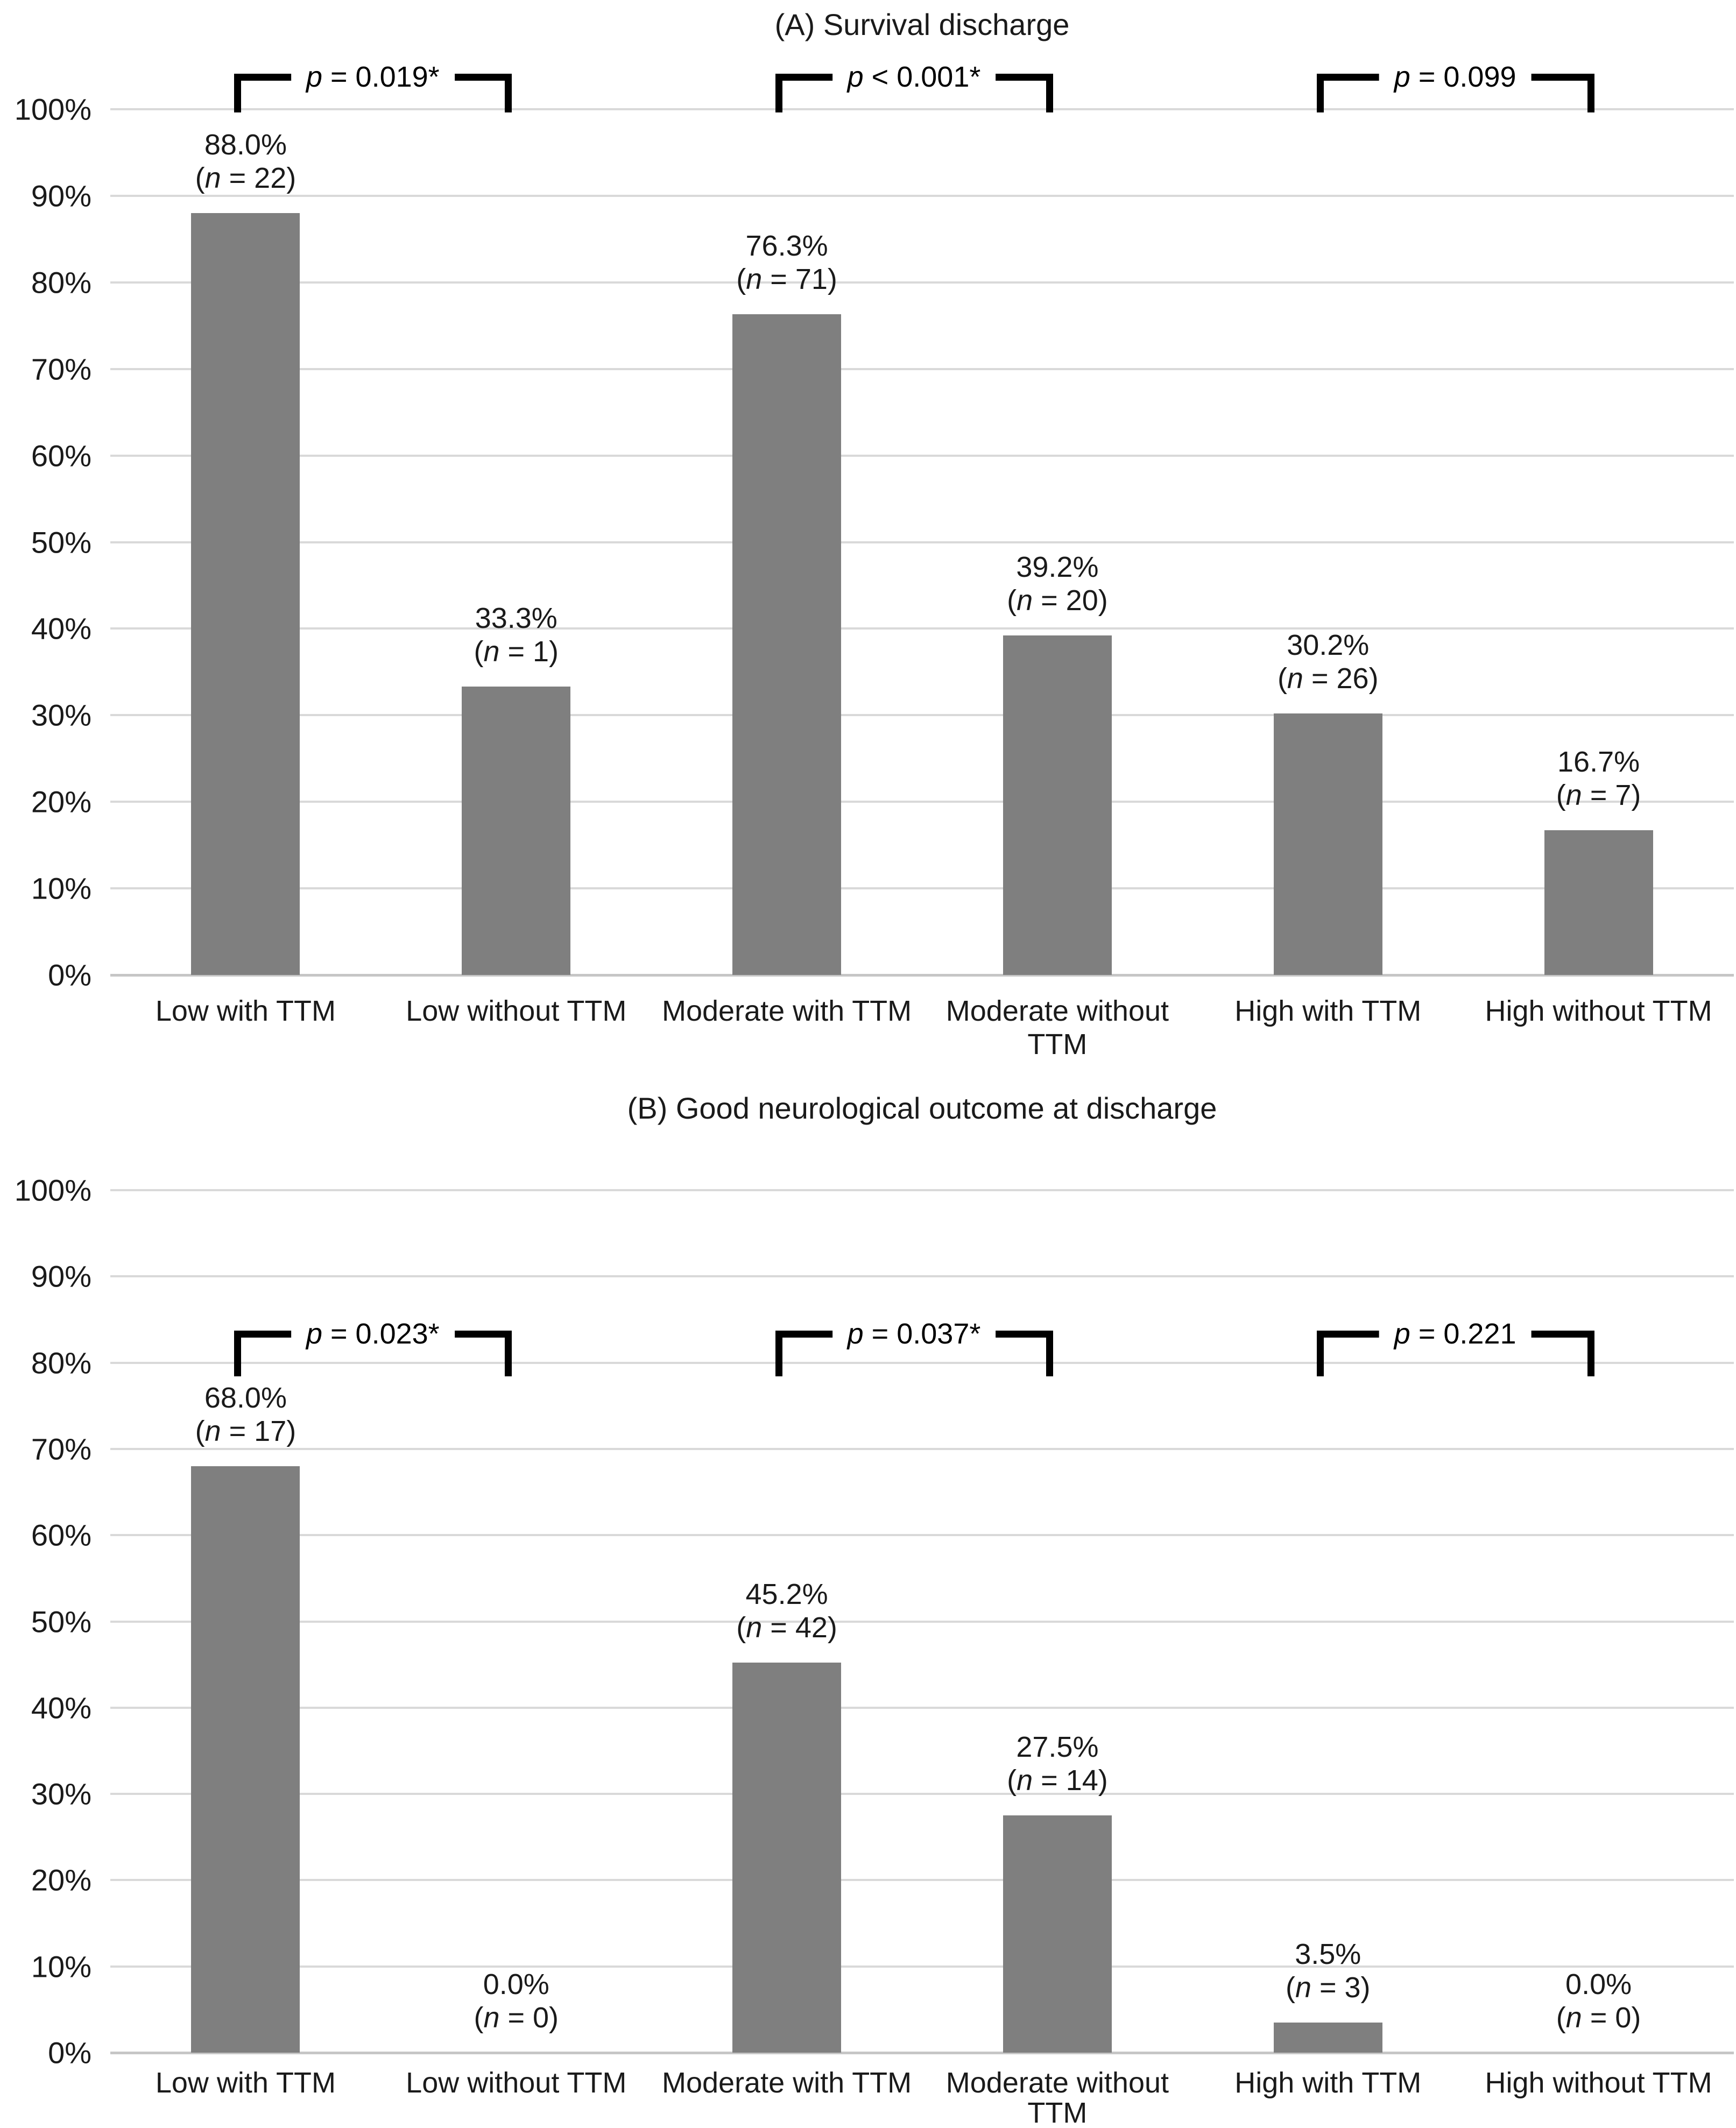 This screenshot has width=1736, height=2128. I want to click on bar-n-label: (n = 3), so click(1328, 1987).